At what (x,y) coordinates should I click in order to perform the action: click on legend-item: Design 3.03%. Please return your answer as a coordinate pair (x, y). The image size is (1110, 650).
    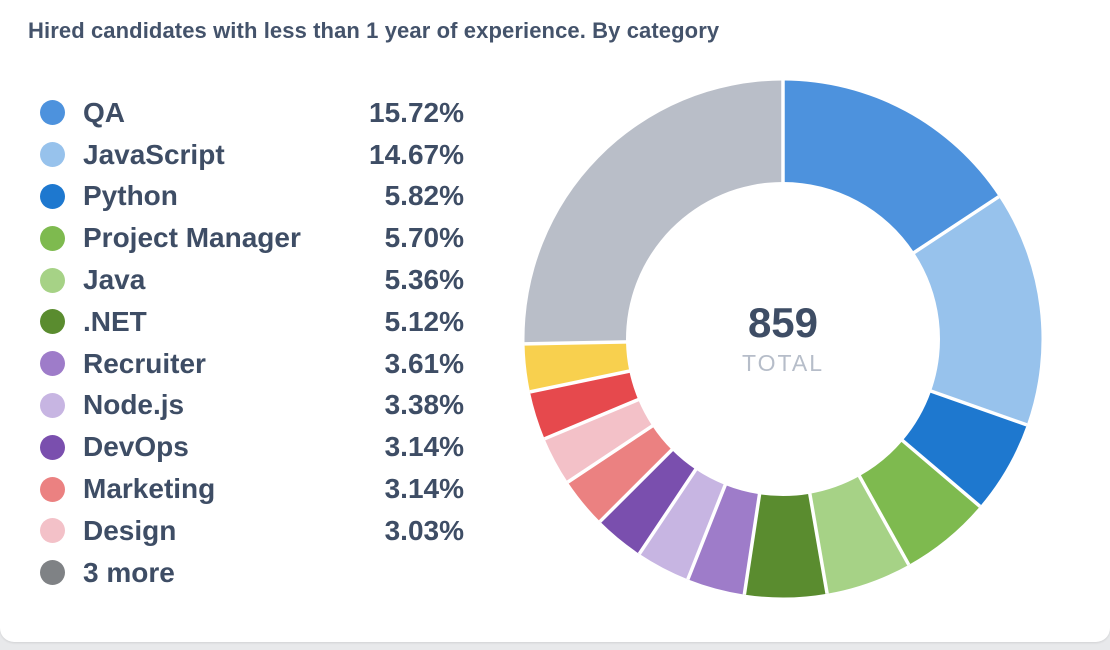
    Looking at the image, I should click on (246, 531).